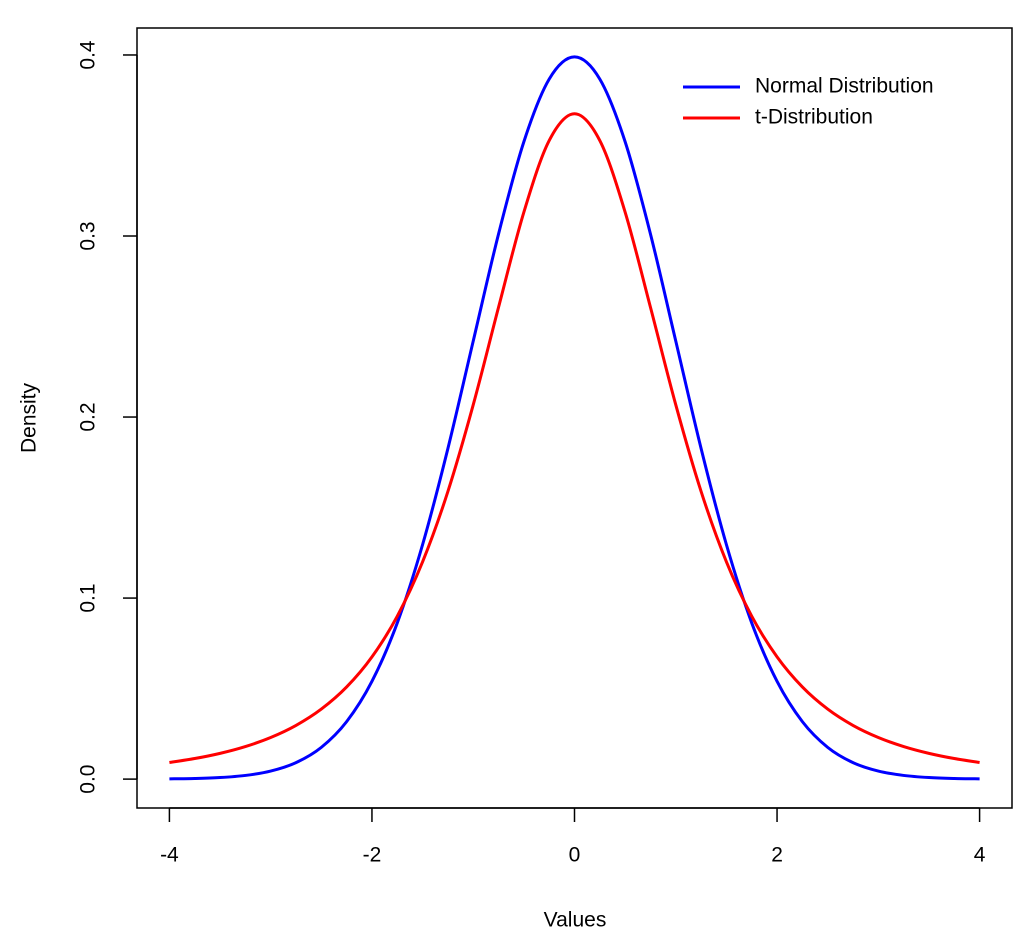  I want to click on x-tick-label: 2, so click(777, 855).